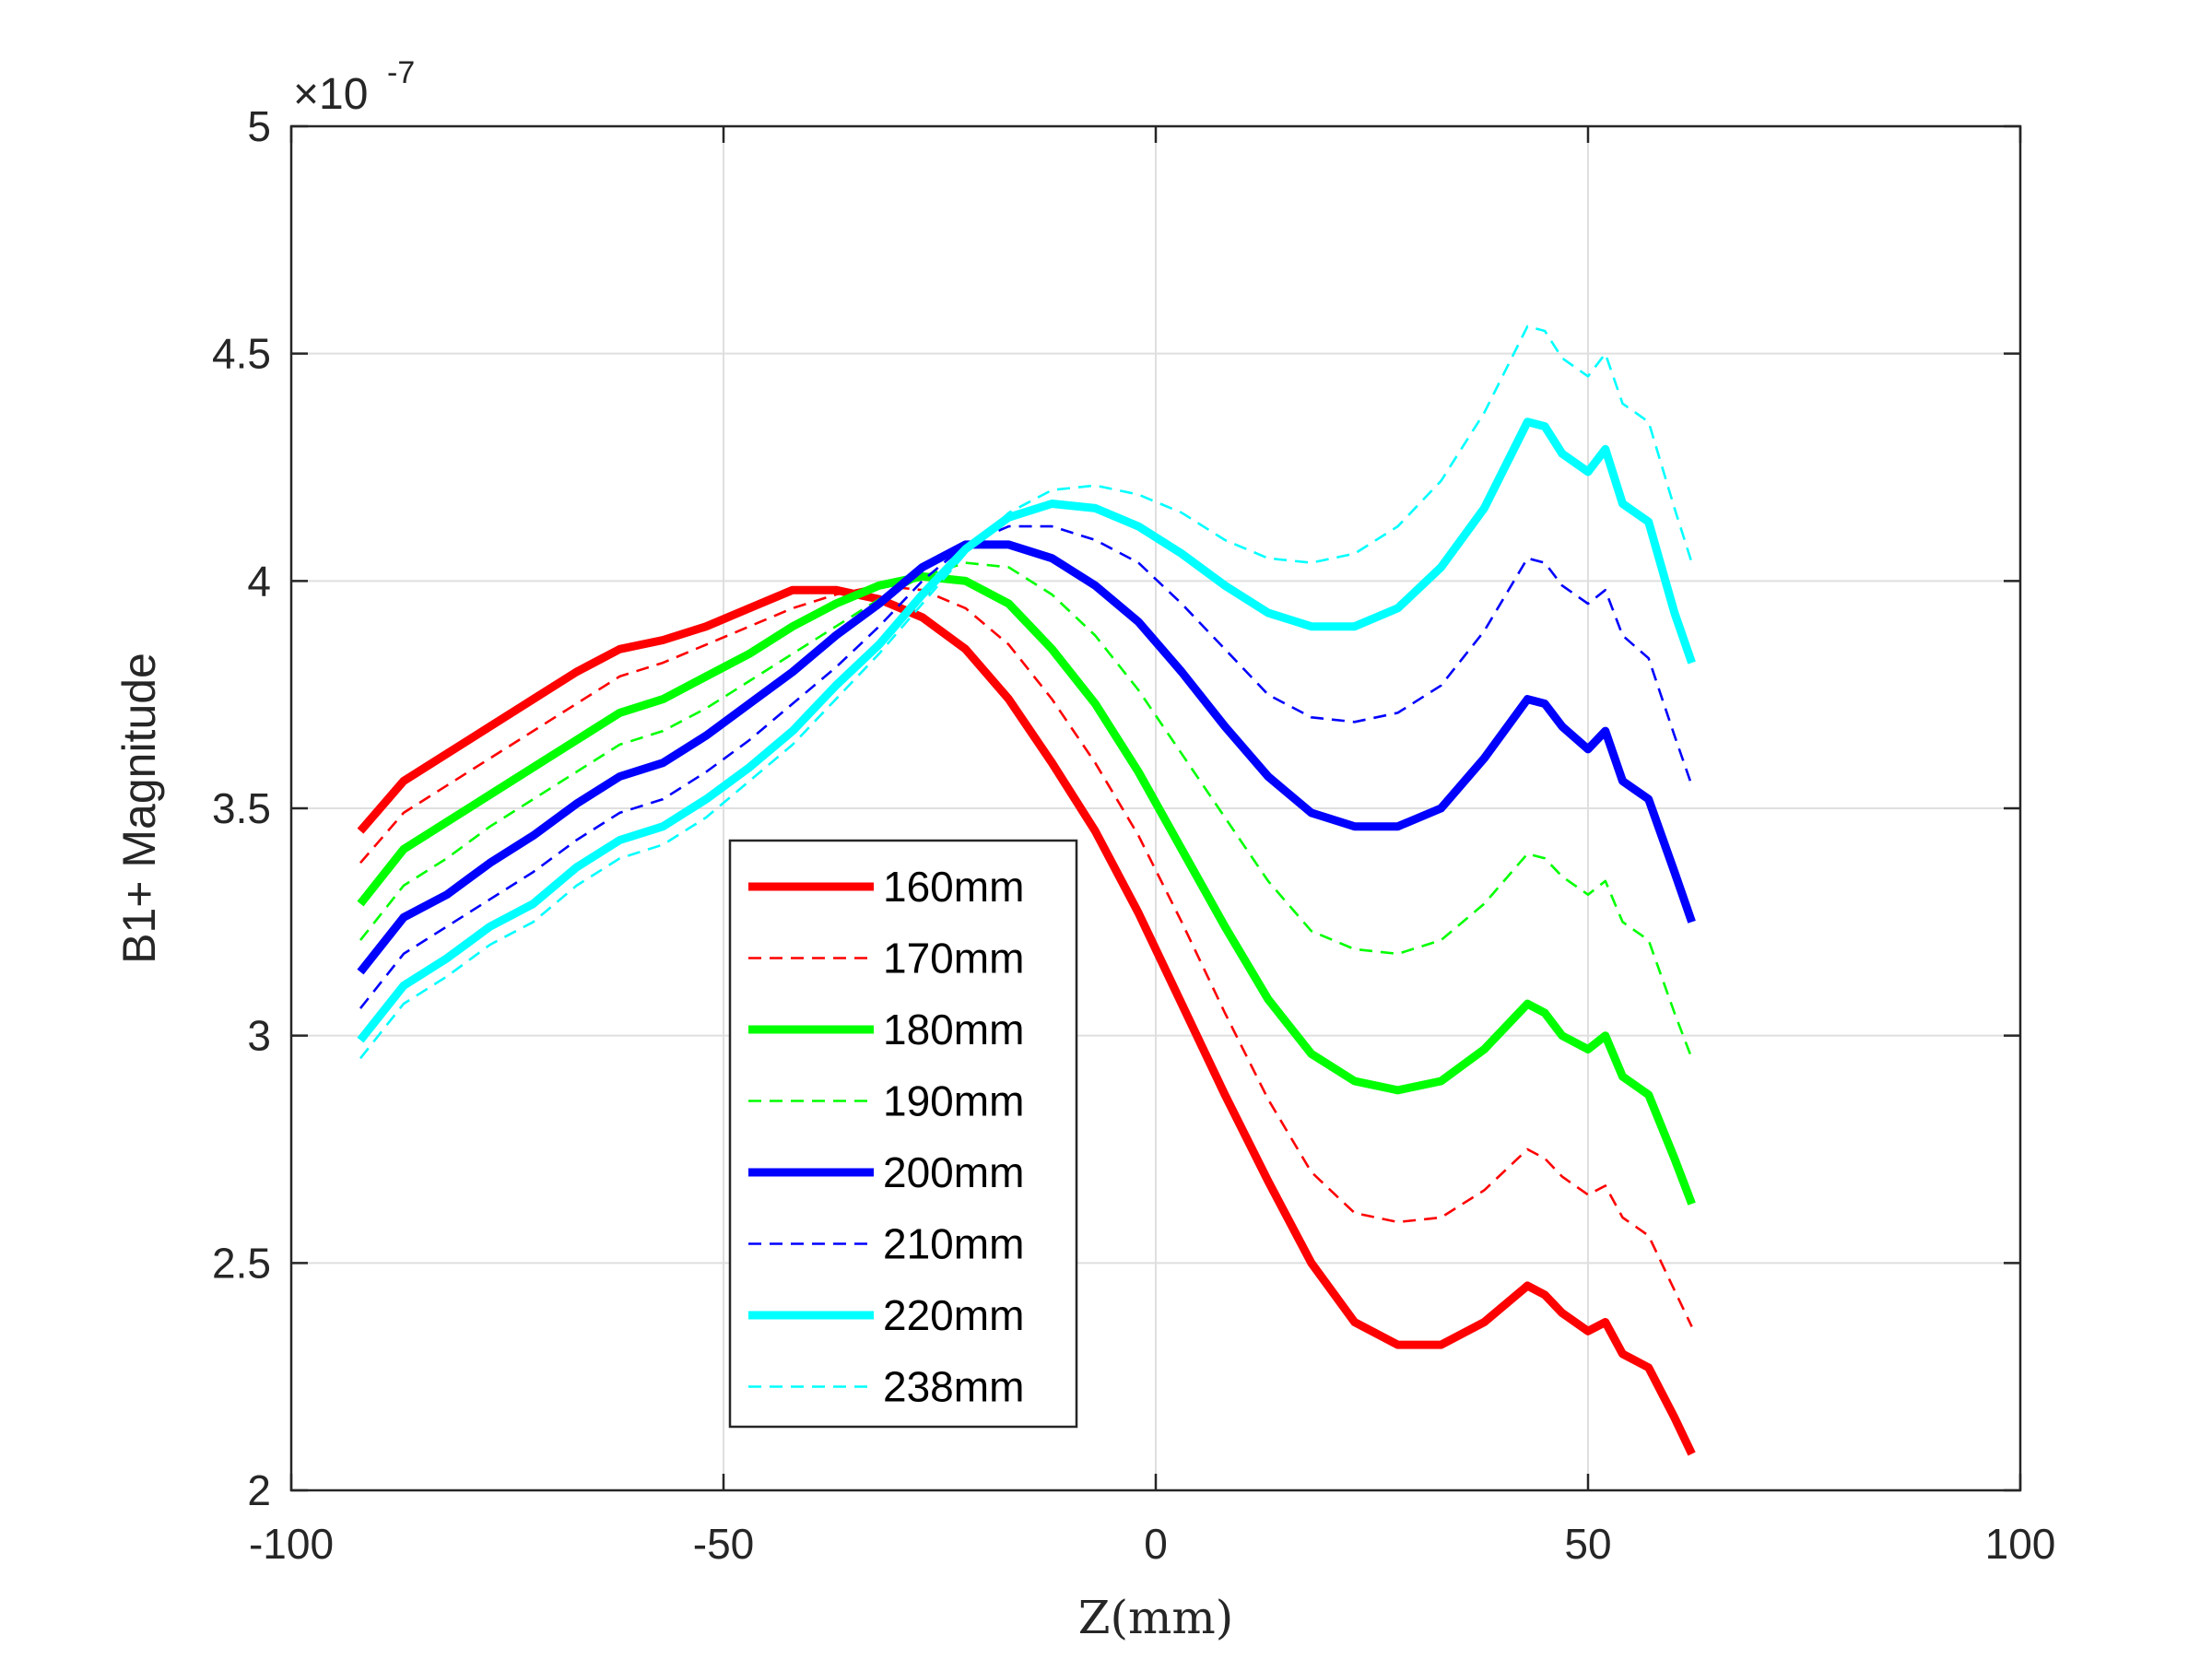 The height and width of the screenshot is (1659, 2212). Describe the element at coordinates (241, 354) in the screenshot. I see `y-tick-label: 4.5` at that location.